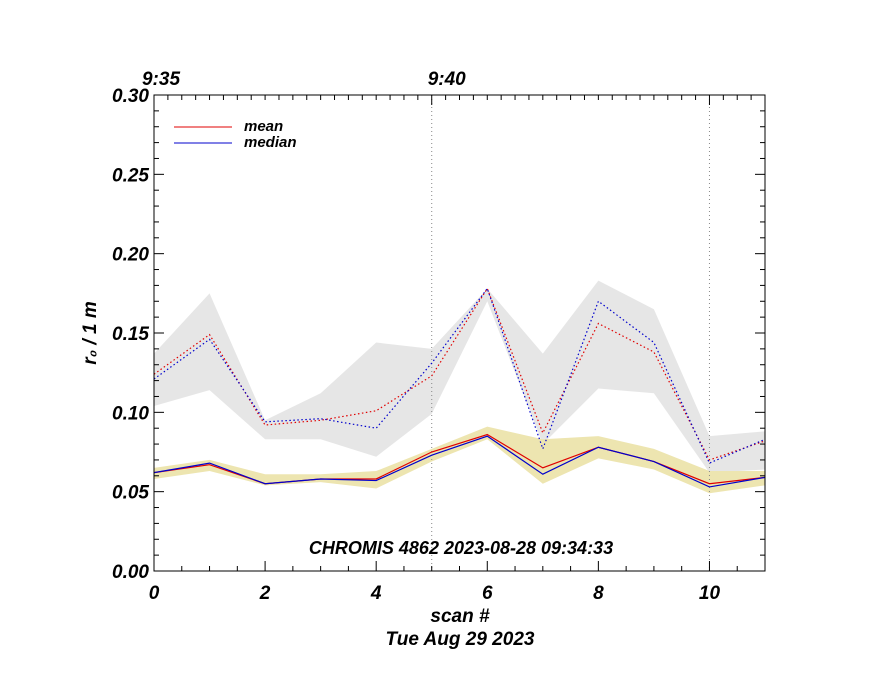 The image size is (880, 680). Describe the element at coordinates (130, 334) in the screenshot. I see `y-tick-label: 0.15` at that location.